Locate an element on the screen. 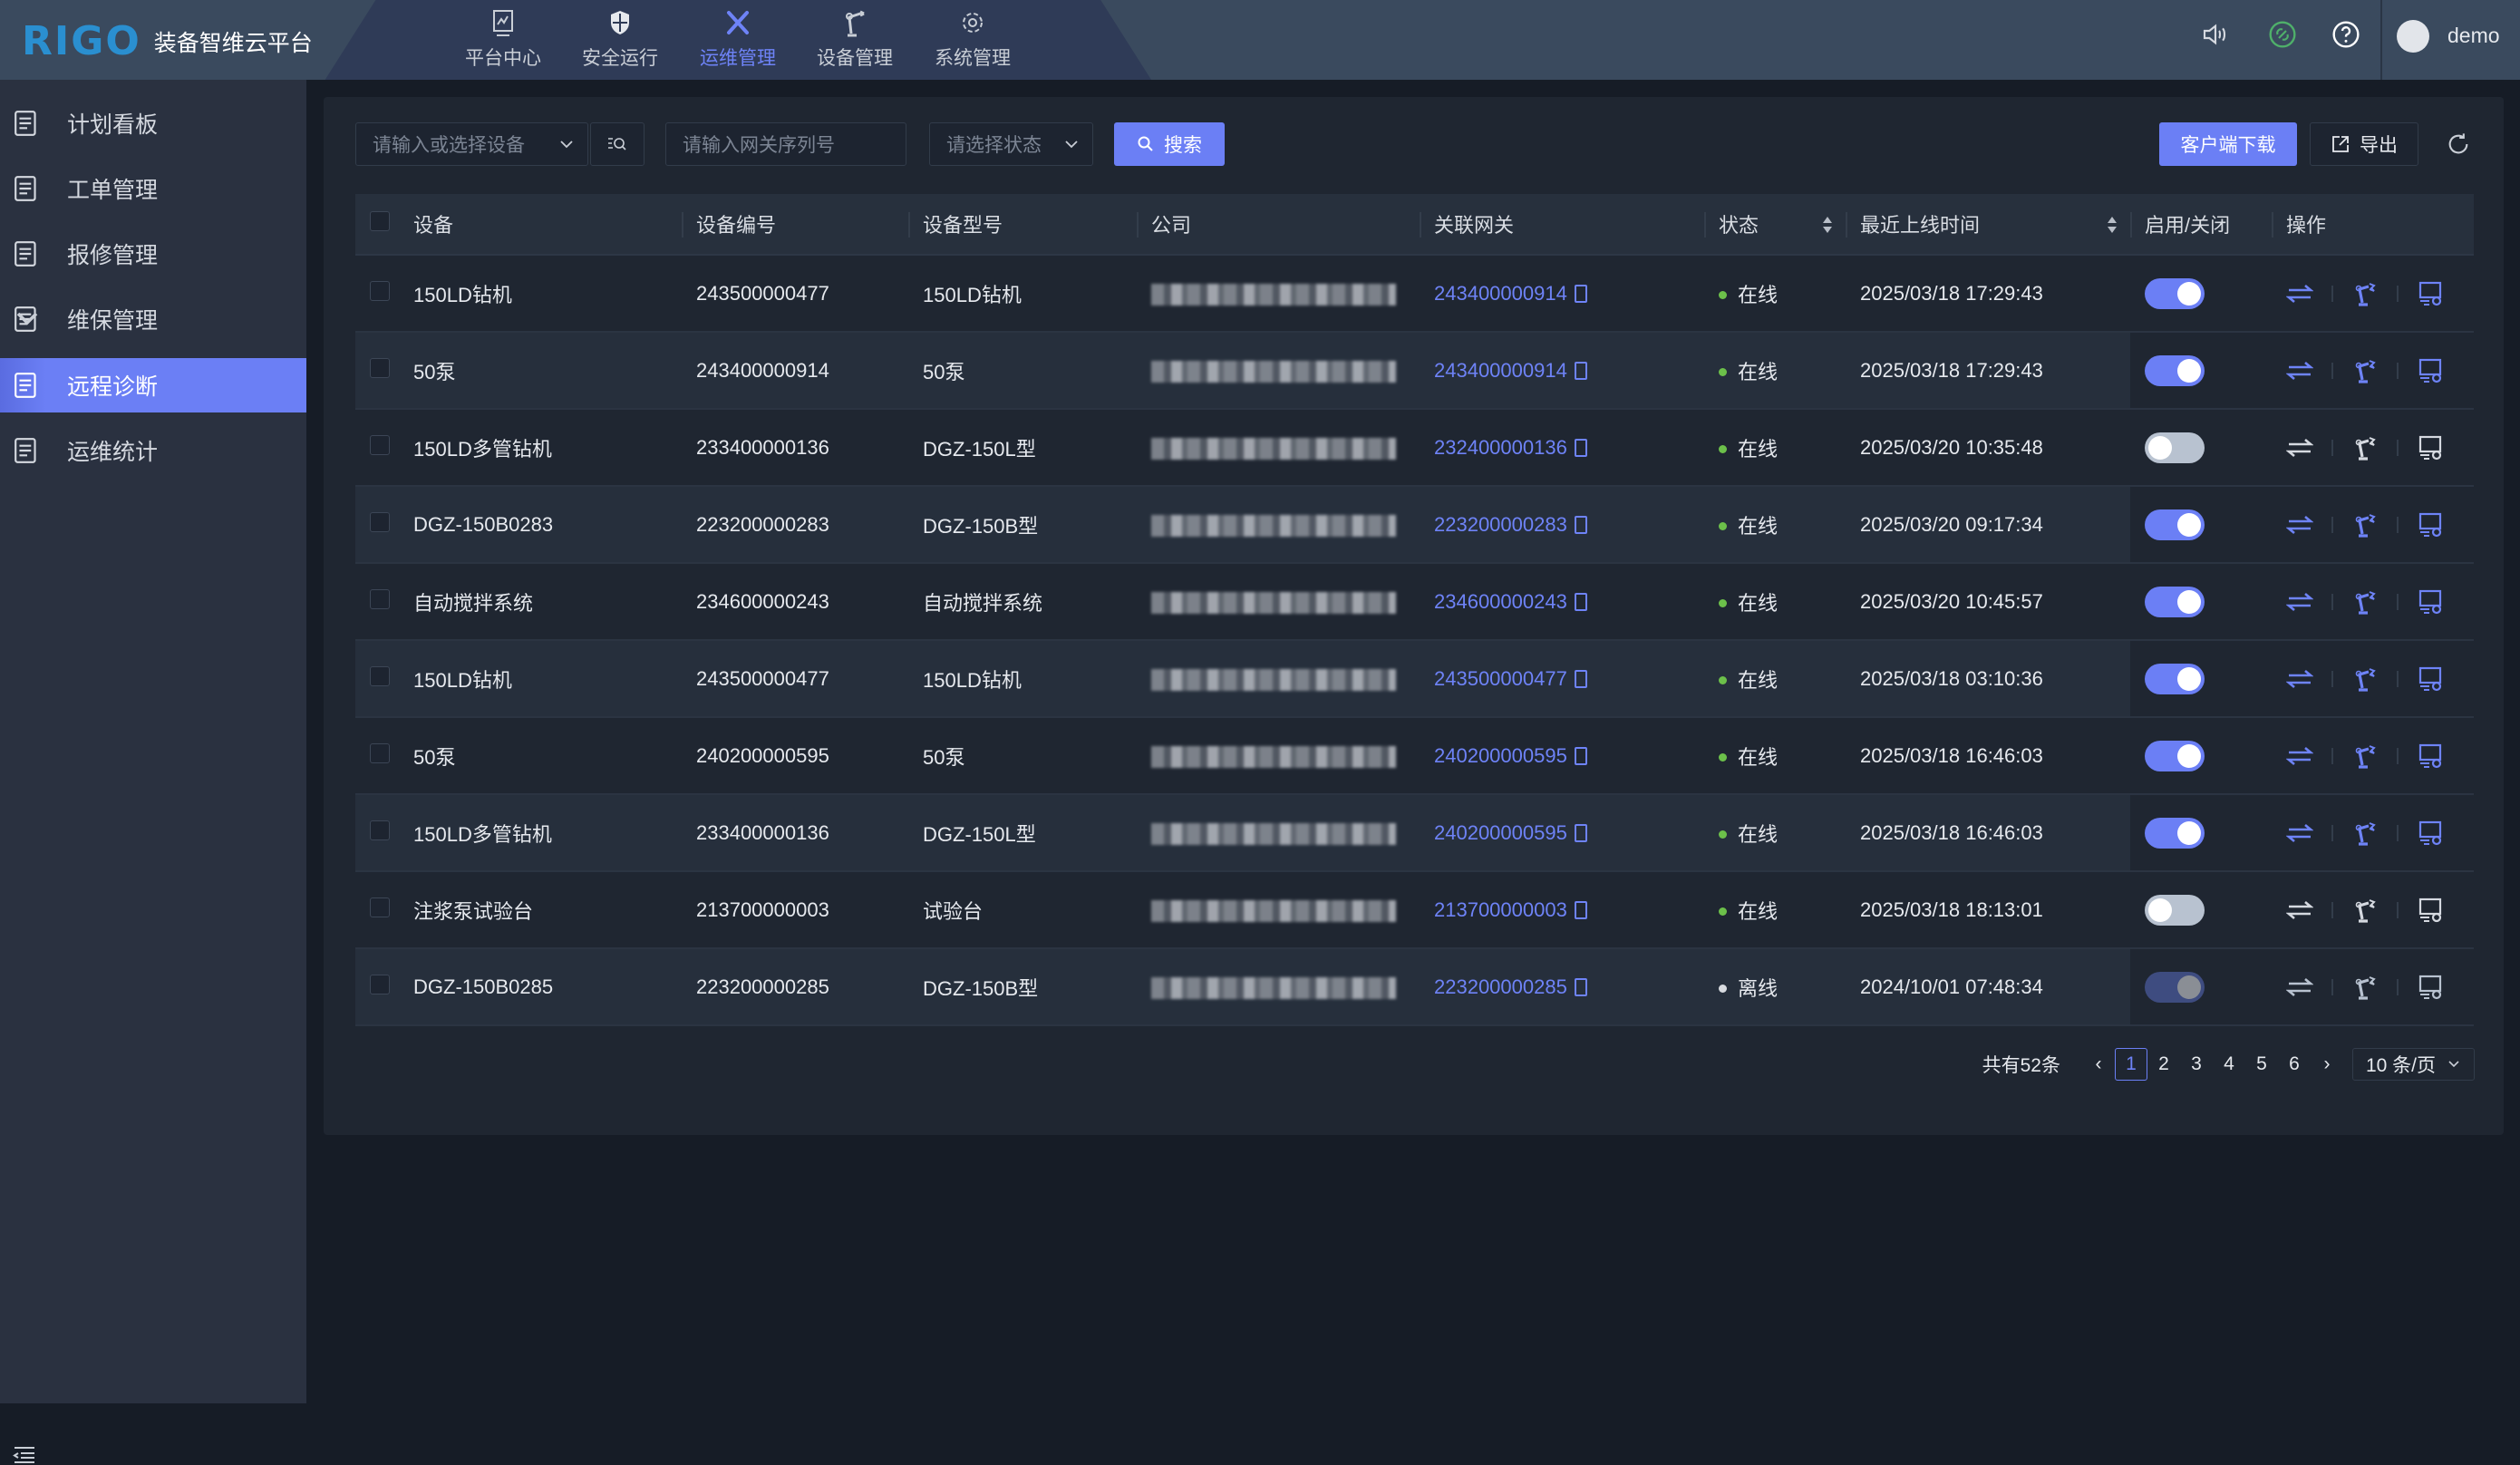  nav-item-3: 设备管理 is located at coordinates (855, 35).